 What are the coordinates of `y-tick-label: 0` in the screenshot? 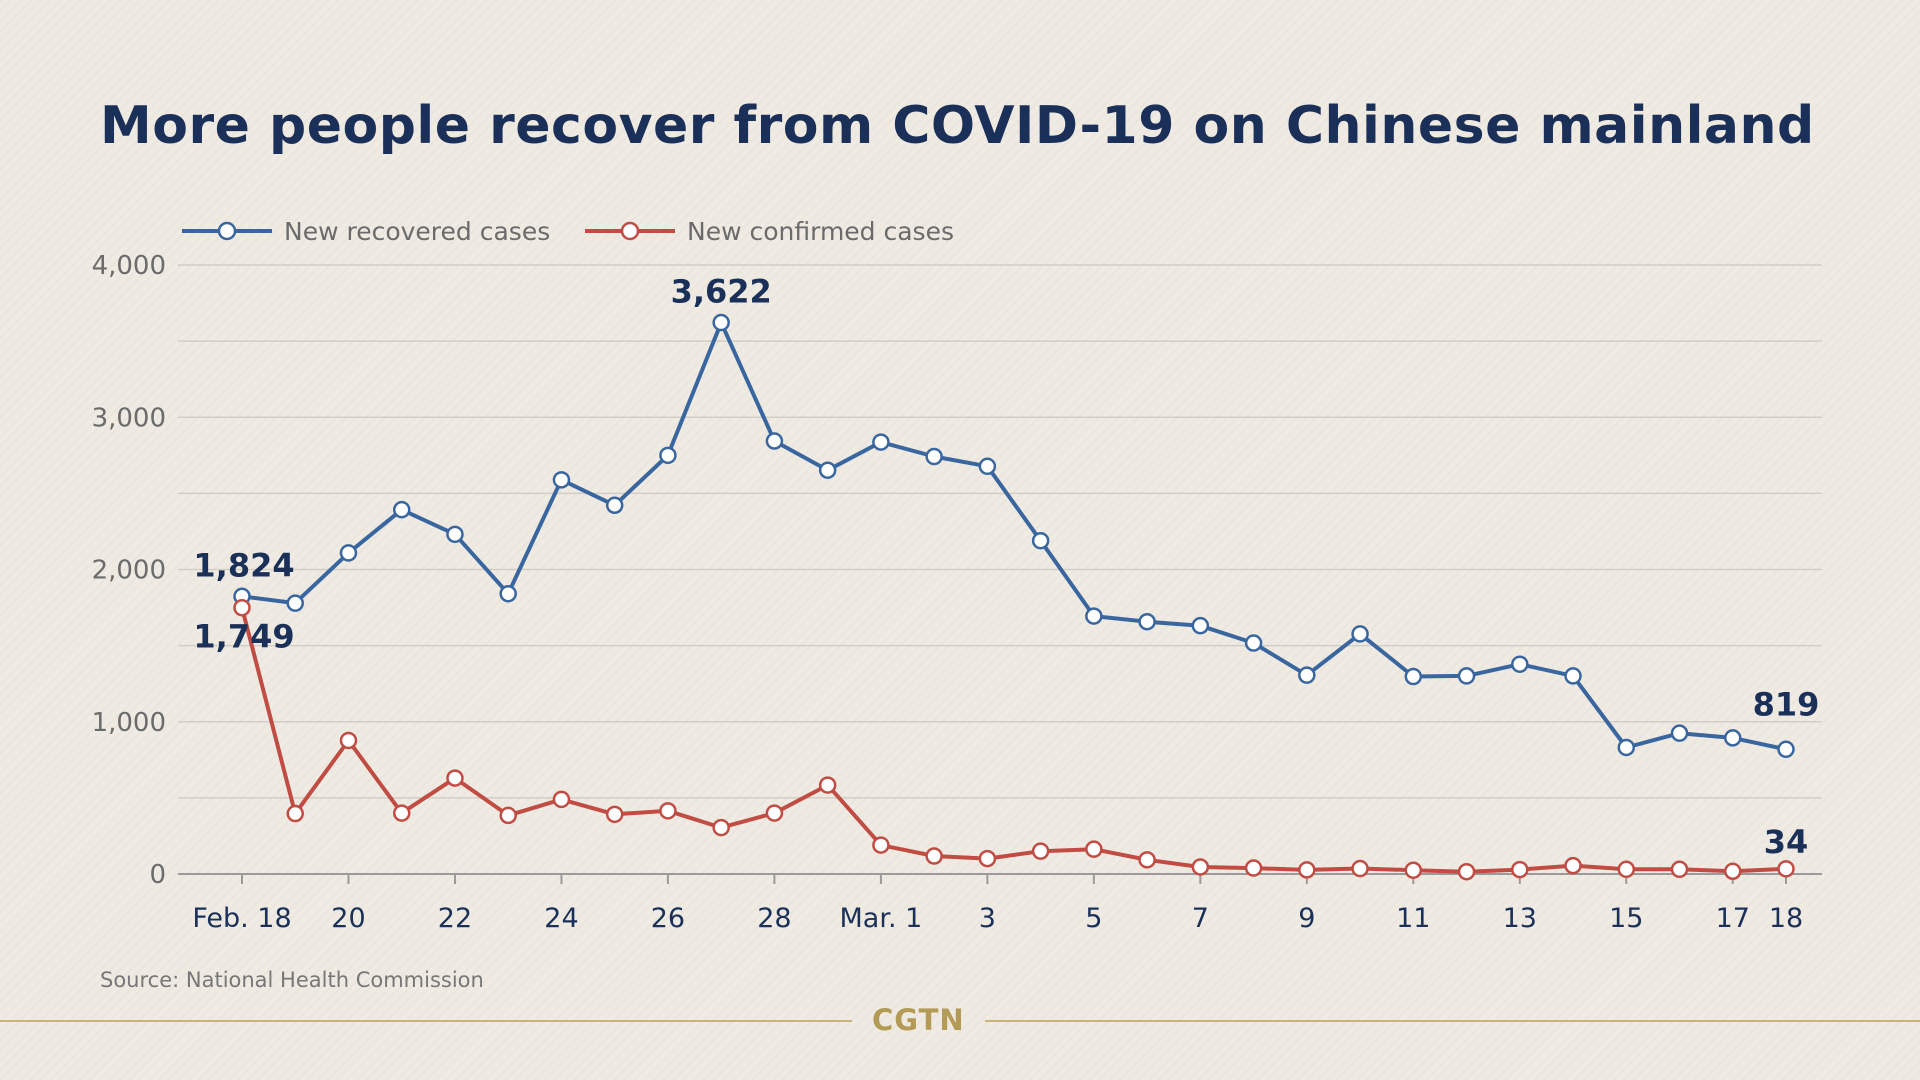 It's located at (157, 875).